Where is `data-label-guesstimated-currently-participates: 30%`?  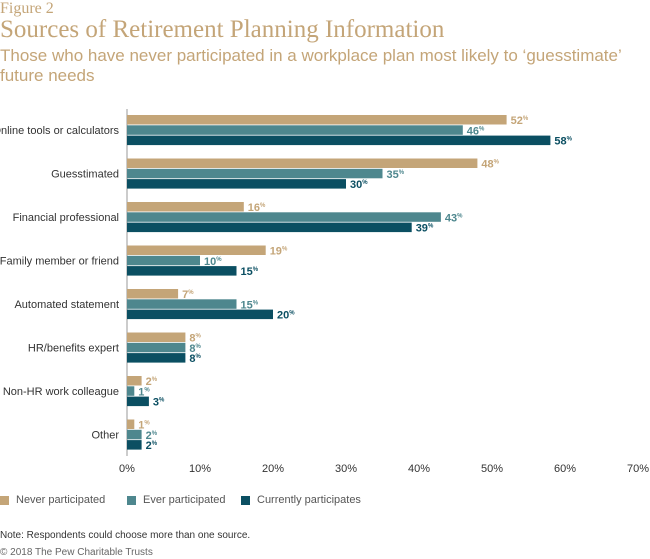 data-label-guesstimated-currently-participates: 30% is located at coordinates (359, 185).